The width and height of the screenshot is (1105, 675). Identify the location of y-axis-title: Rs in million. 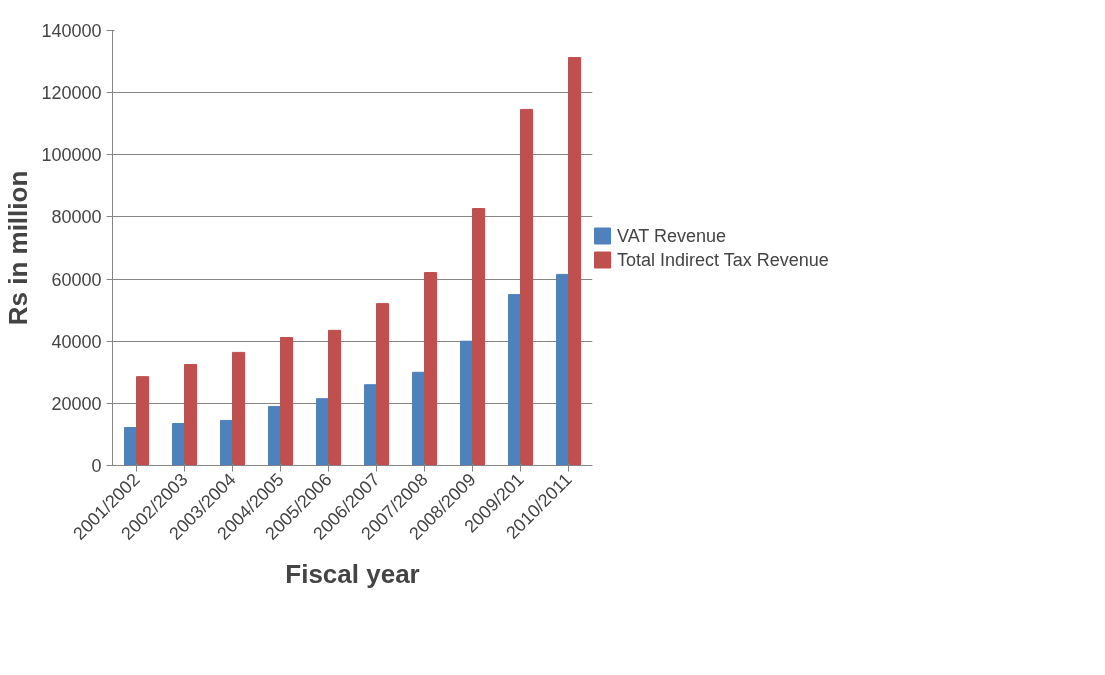
(18, 248).